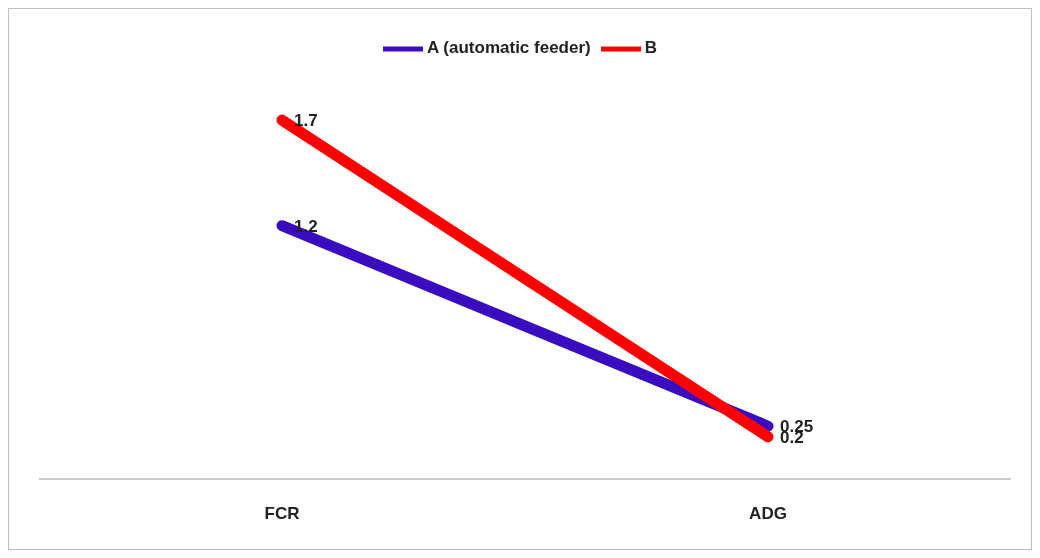 Image resolution: width=1040 pixels, height=558 pixels. What do you see at coordinates (306, 121) in the screenshot?
I see `data-label: 1.7` at bounding box center [306, 121].